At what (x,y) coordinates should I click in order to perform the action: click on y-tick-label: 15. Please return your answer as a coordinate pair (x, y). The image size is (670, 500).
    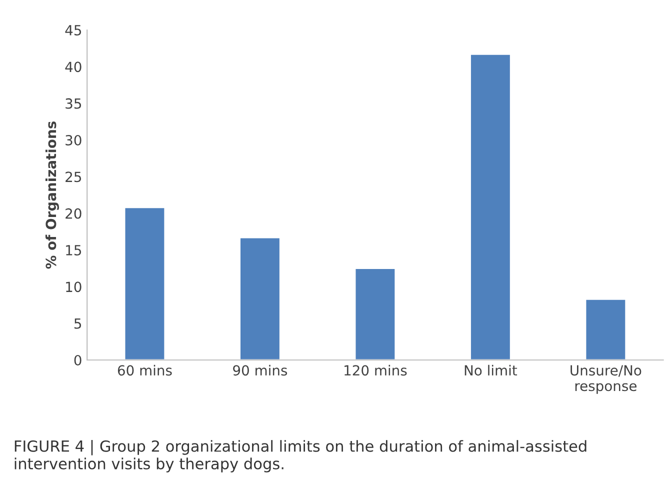
    Looking at the image, I should click on (74, 250).